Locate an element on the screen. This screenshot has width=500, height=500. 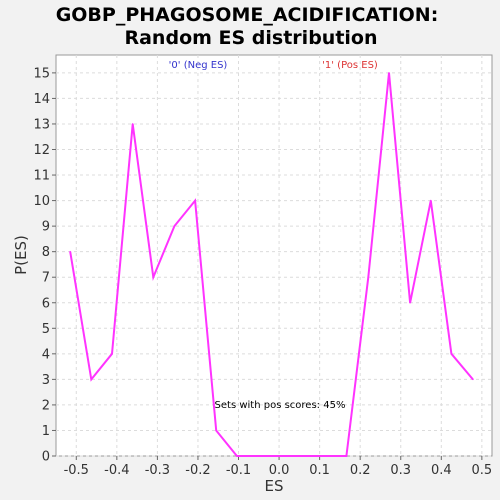
y-tick-label: 7 is located at coordinates (46, 278).